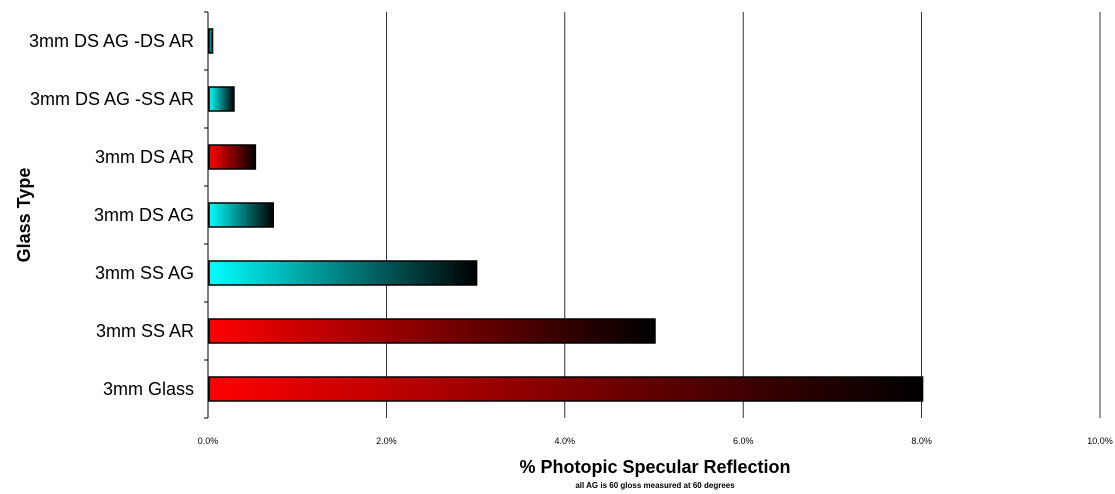  What do you see at coordinates (144, 215) in the screenshot?
I see `category-label: 3mm DS AG` at bounding box center [144, 215].